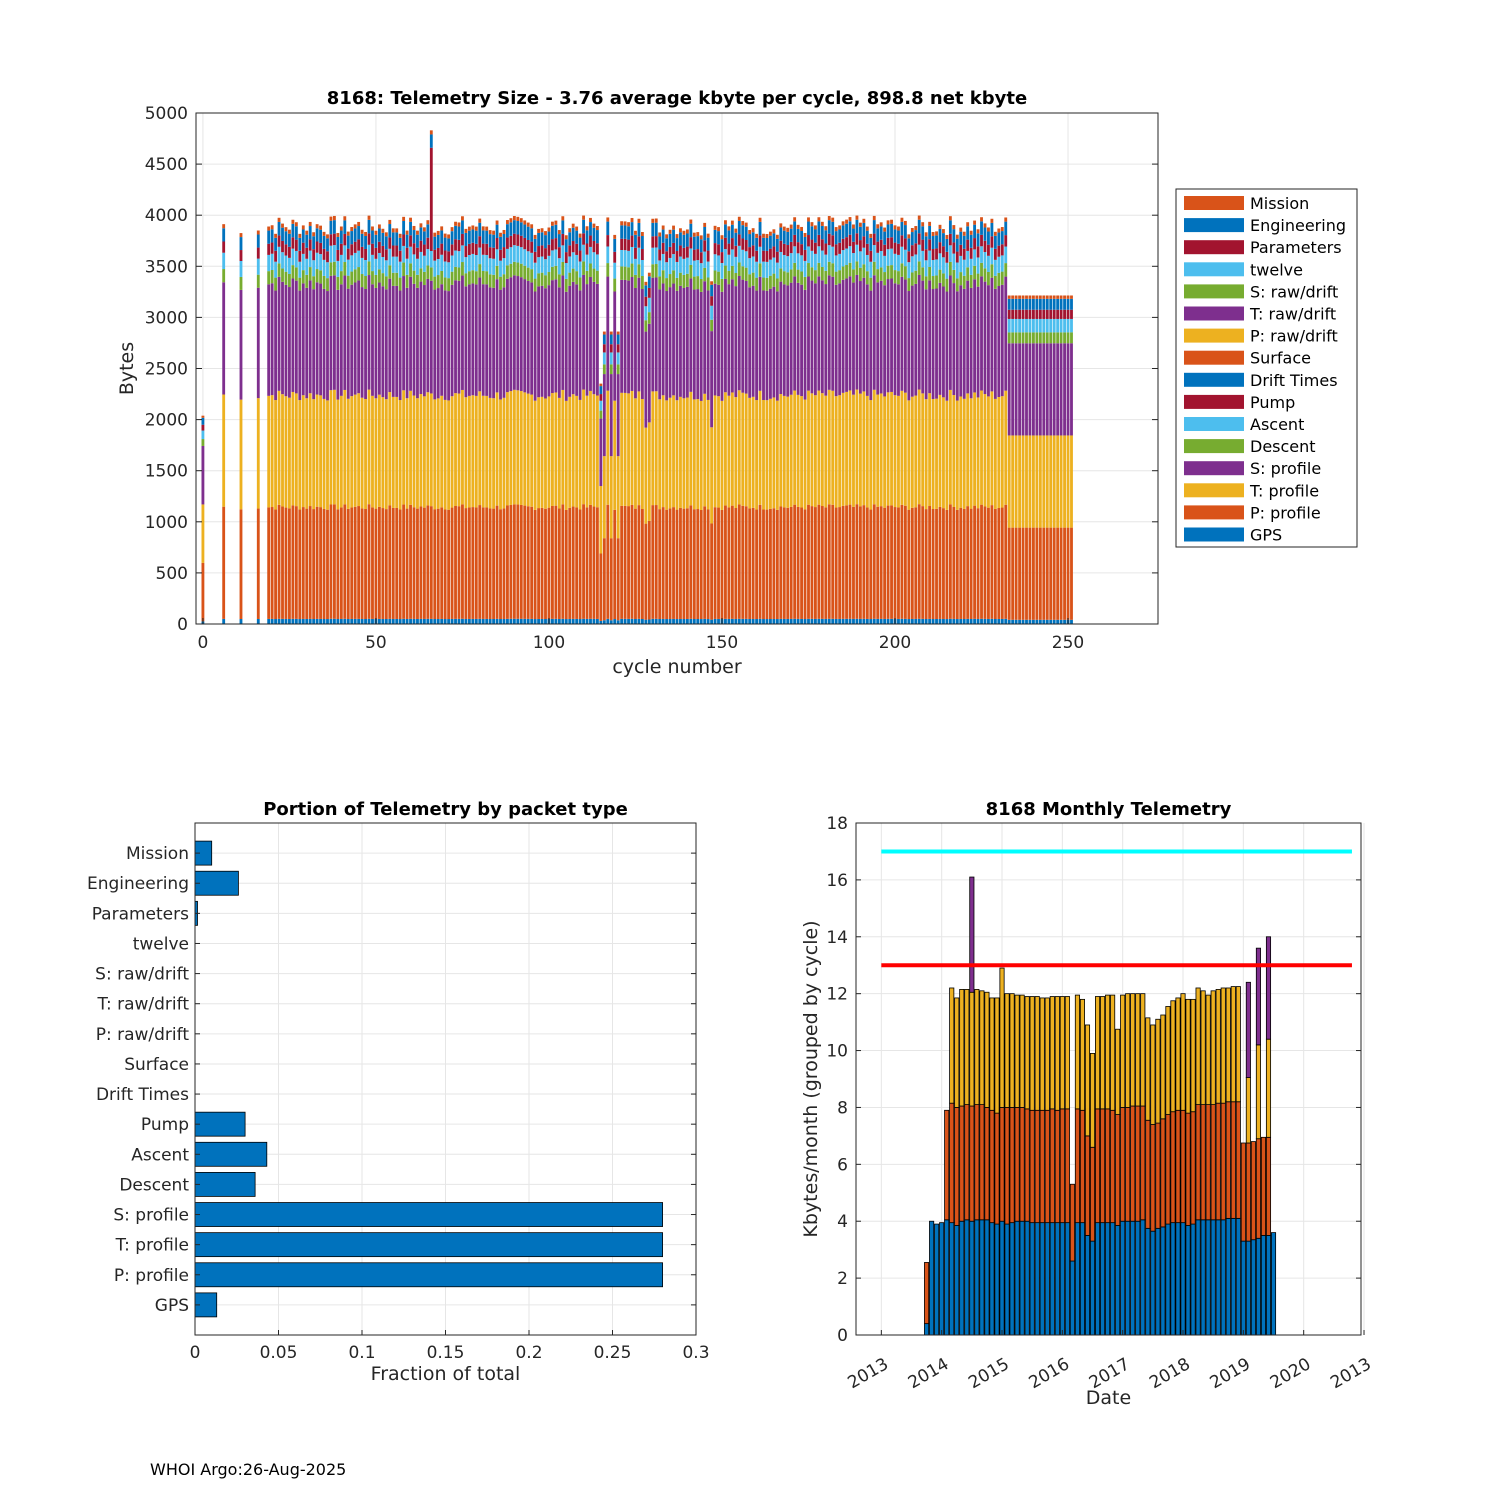 The height and width of the screenshot is (1500, 1500). I want to click on category-label: S: raw/drift, so click(142, 975).